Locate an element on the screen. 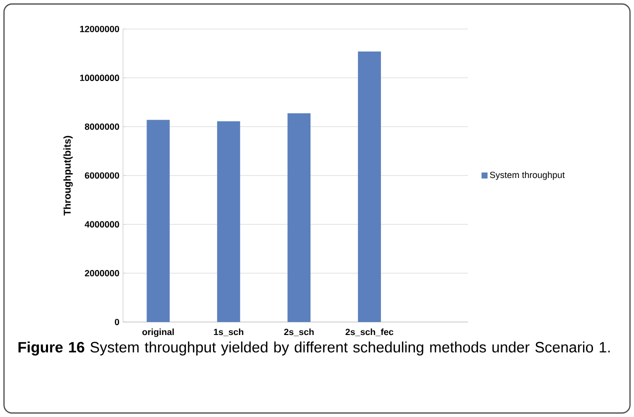 Image resolution: width=634 pixels, height=417 pixels. y-tick-label: 8000000 is located at coordinates (102, 126).